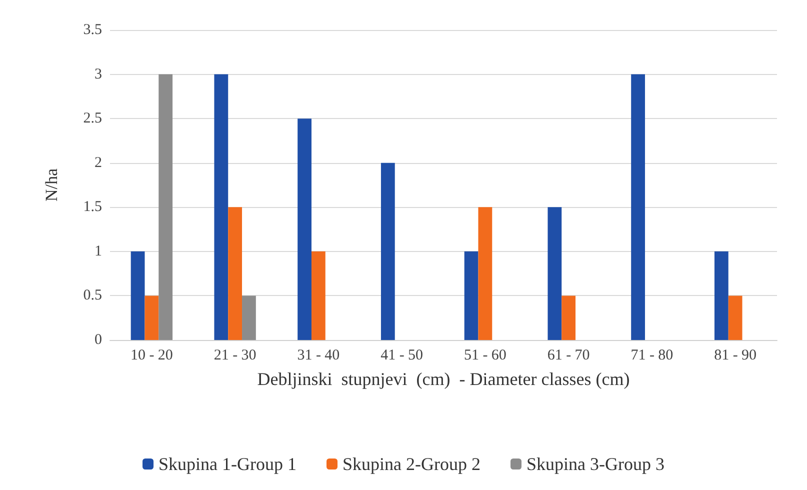 The image size is (807, 490). I want to click on legend-label: Skupina 1-Group 1, so click(227, 464).